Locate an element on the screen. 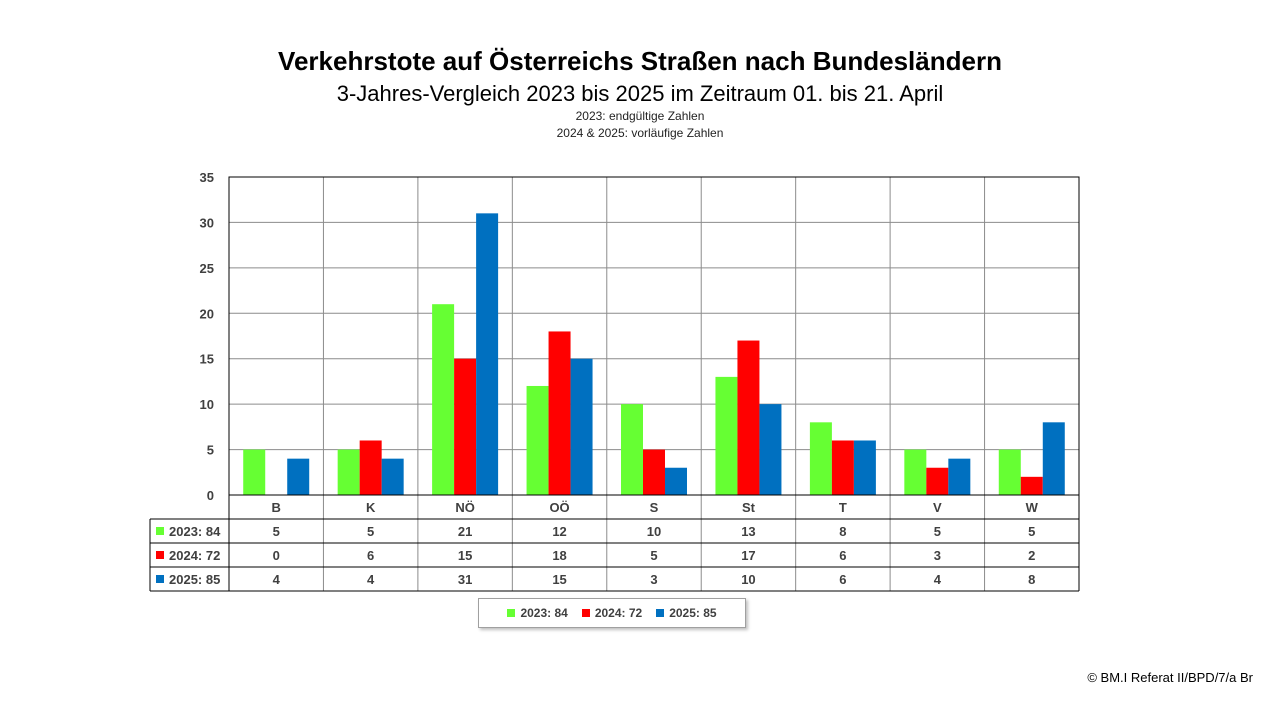 The height and width of the screenshot is (720, 1280). bar-2023-St is located at coordinates (726, 435).